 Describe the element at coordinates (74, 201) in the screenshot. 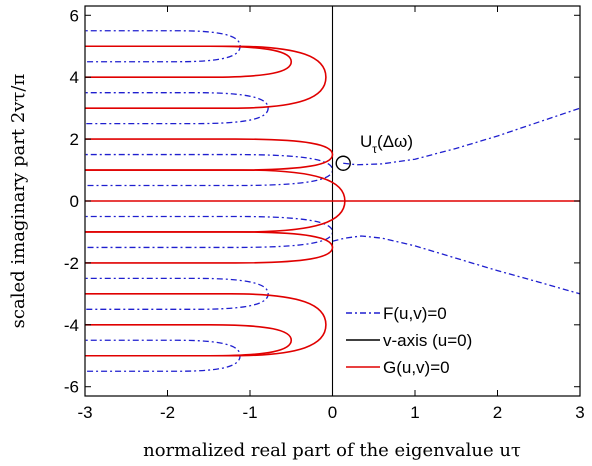

I see `y-tick-label: 0` at that location.